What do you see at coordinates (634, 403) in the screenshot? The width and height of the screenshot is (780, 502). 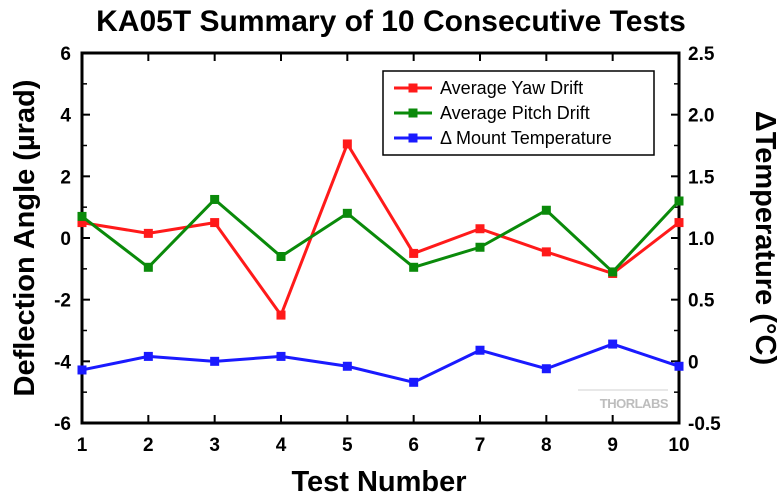 I see `watermark-text: THORLABS` at bounding box center [634, 403].